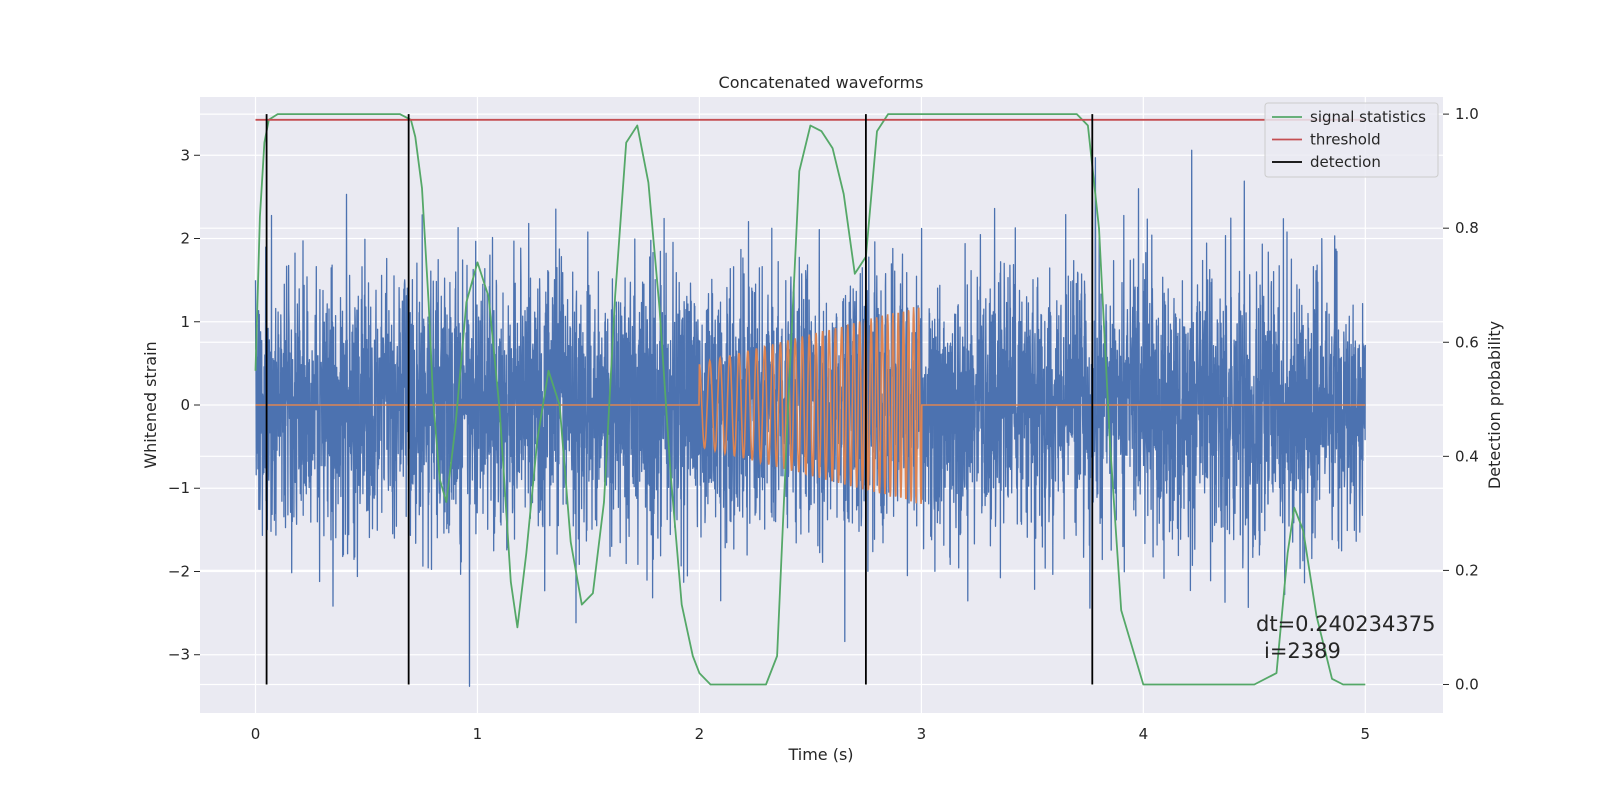 The height and width of the screenshot is (800, 1600). I want to click on y-tick-label-right: 0.8, so click(1467, 228).